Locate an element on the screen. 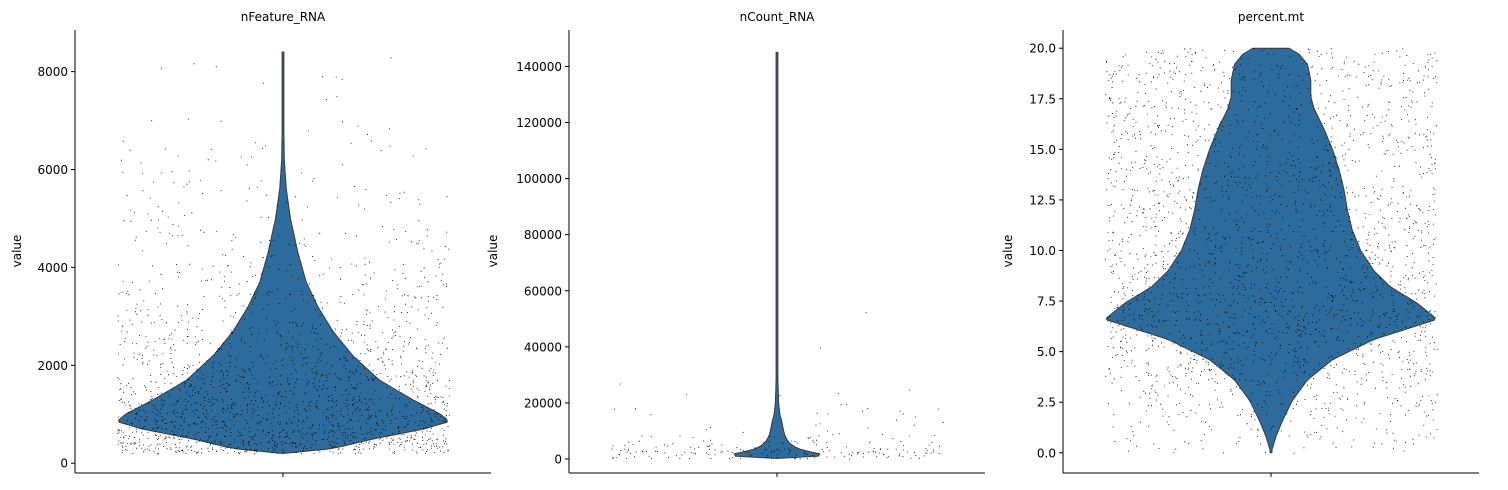 Image resolution: width=1508 pixels, height=490 pixels. y-tick-label: 12.5 is located at coordinates (1042, 200).